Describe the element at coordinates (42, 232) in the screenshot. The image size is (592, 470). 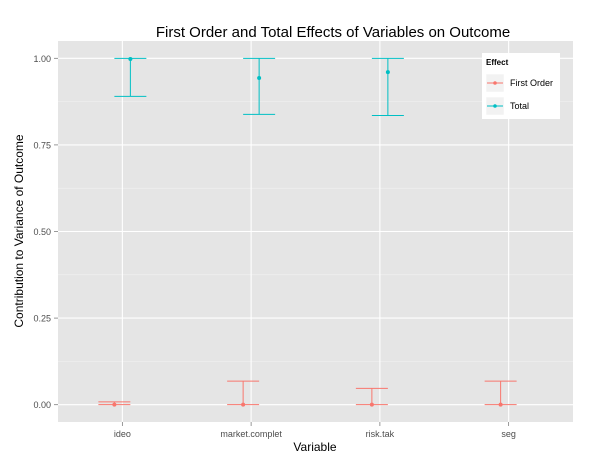
I see `y-tick-label: 0.50` at that location.